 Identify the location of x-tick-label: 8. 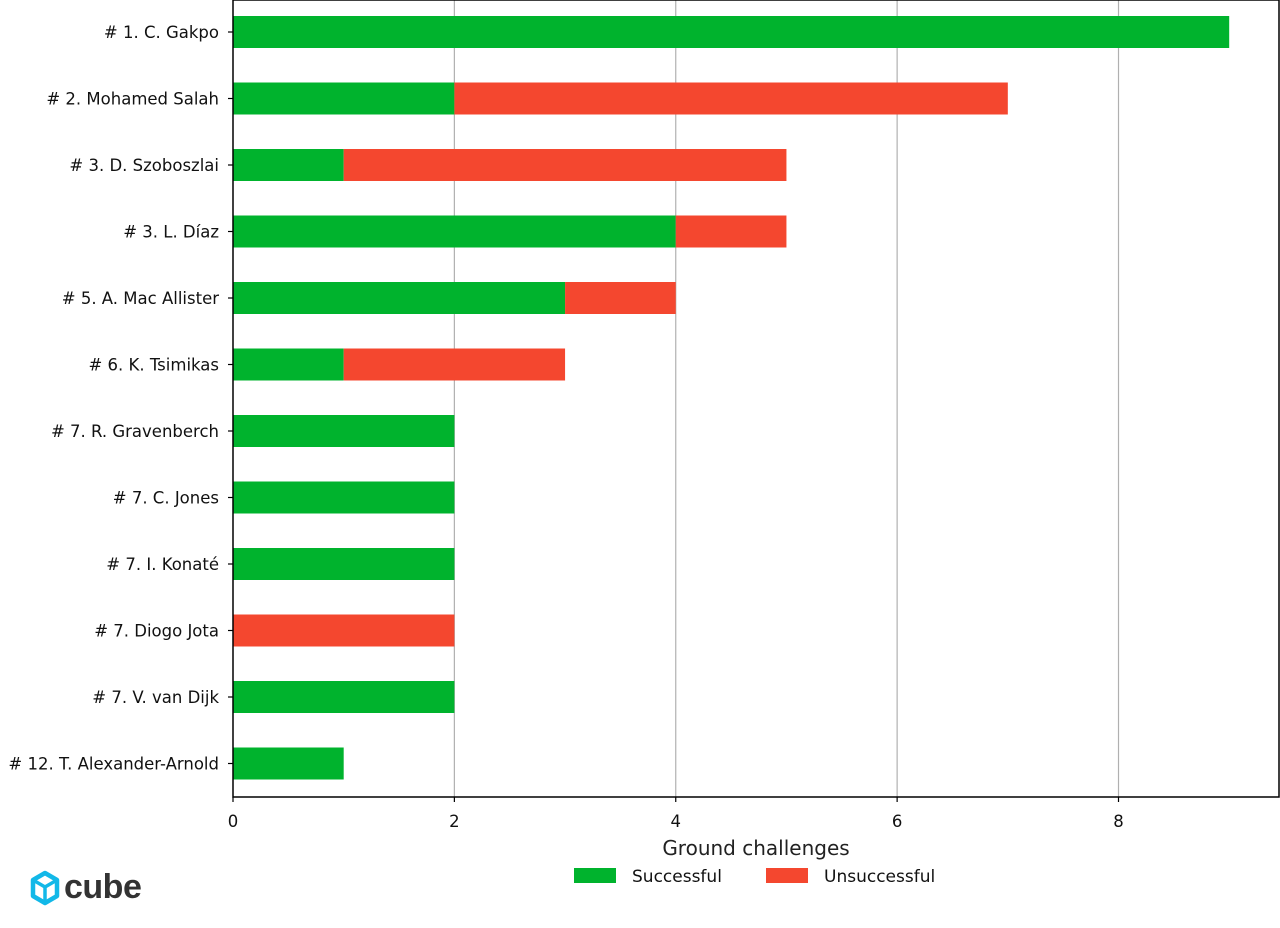
(1118, 821).